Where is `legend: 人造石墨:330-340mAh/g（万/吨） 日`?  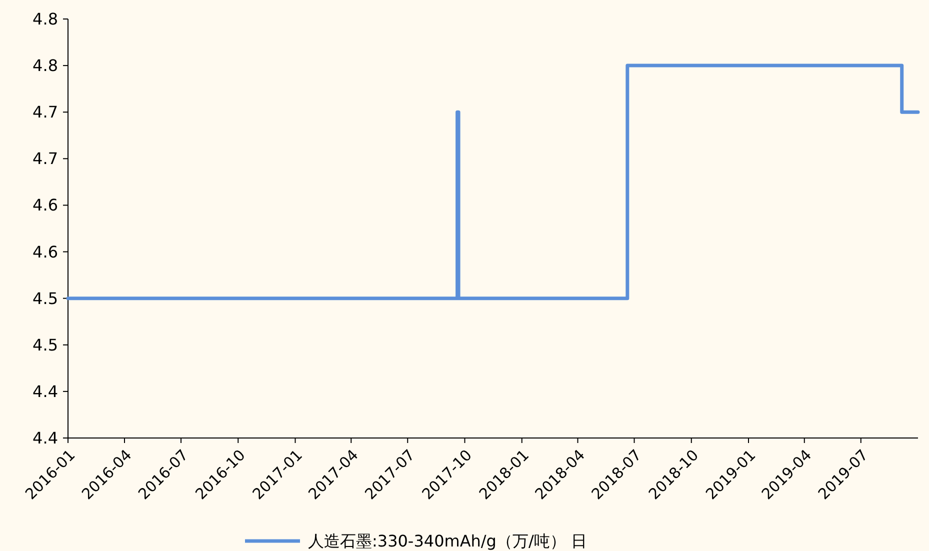 legend: 人造石墨:330-340mAh/g（万/吨） 日 is located at coordinates (416, 541).